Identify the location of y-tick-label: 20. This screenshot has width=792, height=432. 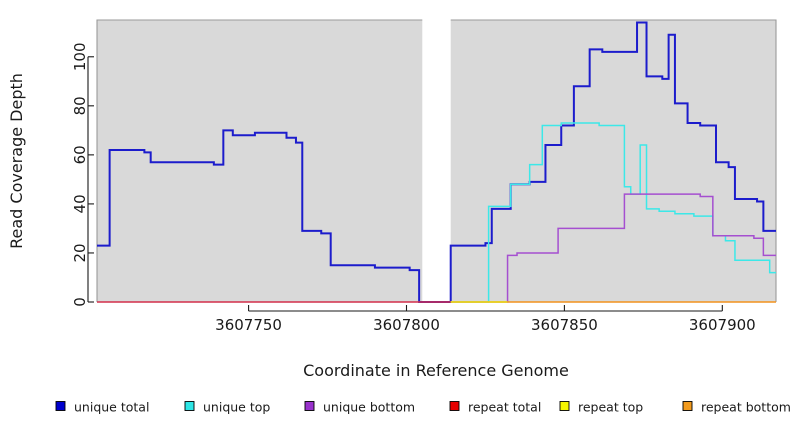
(80, 252).